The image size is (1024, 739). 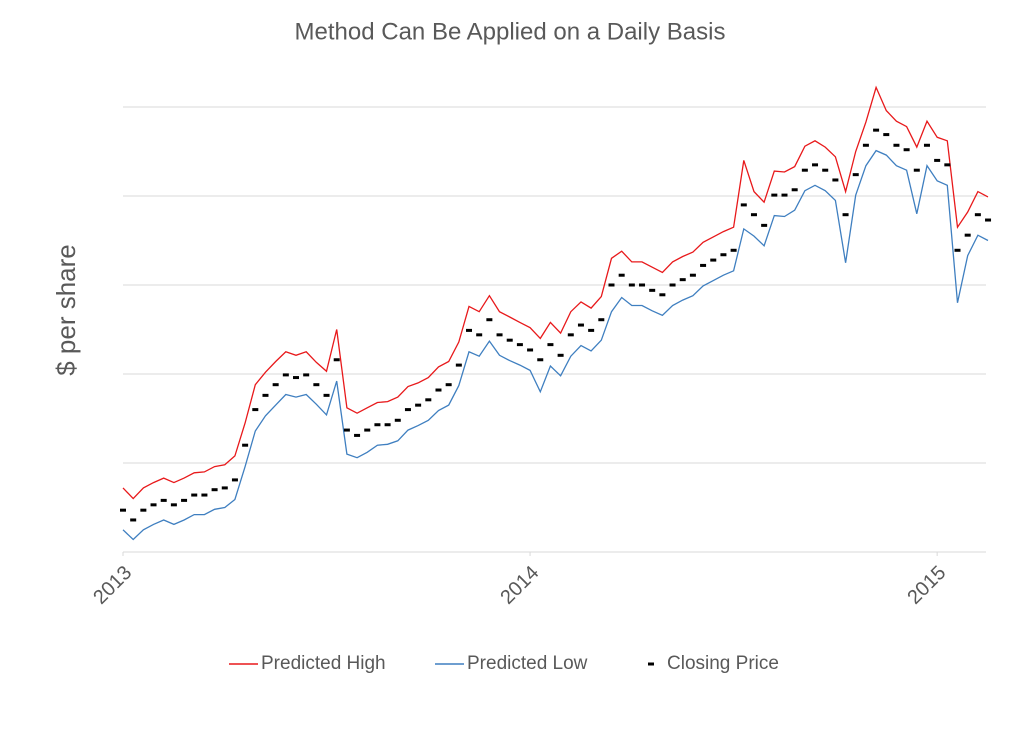 What do you see at coordinates (66, 310) in the screenshot?
I see `y-axis-label: $ per share` at bounding box center [66, 310].